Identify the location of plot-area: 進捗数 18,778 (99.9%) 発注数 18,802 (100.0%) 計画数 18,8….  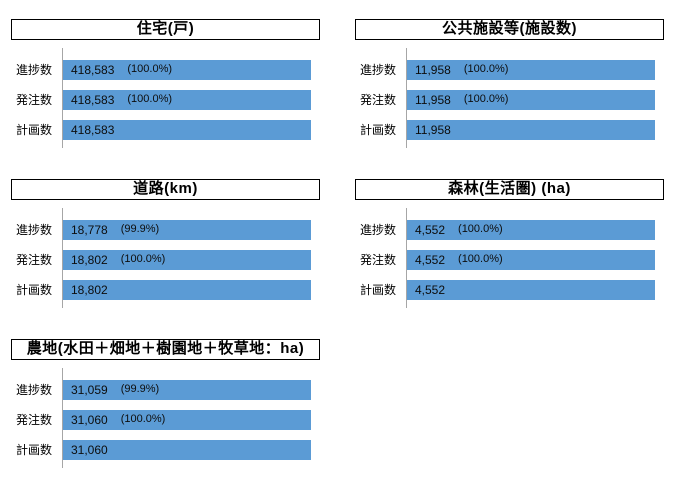
(167, 258).